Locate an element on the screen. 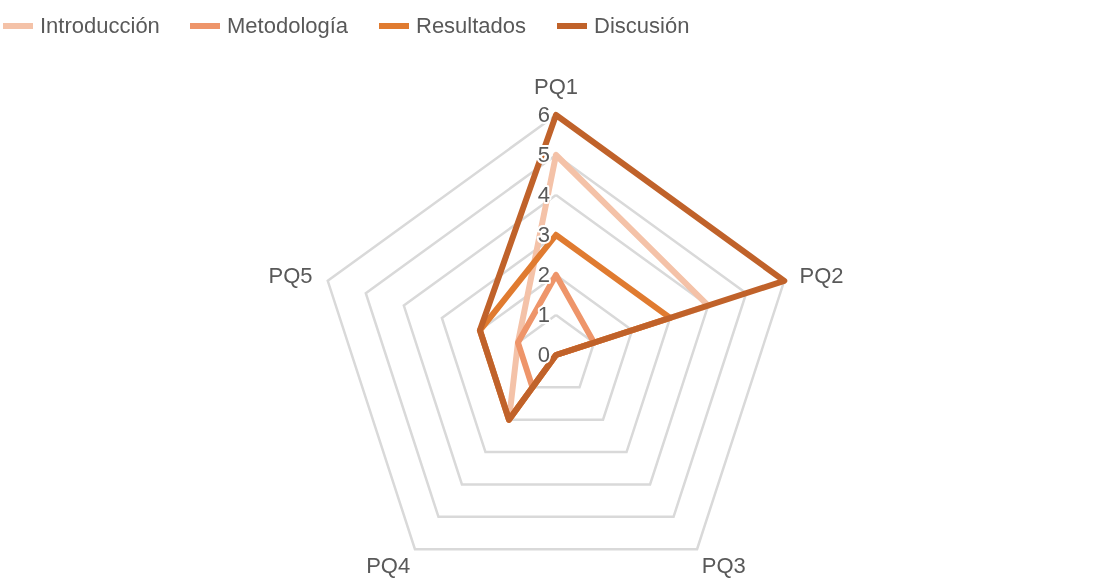 The width and height of the screenshot is (1112, 587). y-tick-label: 2 is located at coordinates (543, 274).